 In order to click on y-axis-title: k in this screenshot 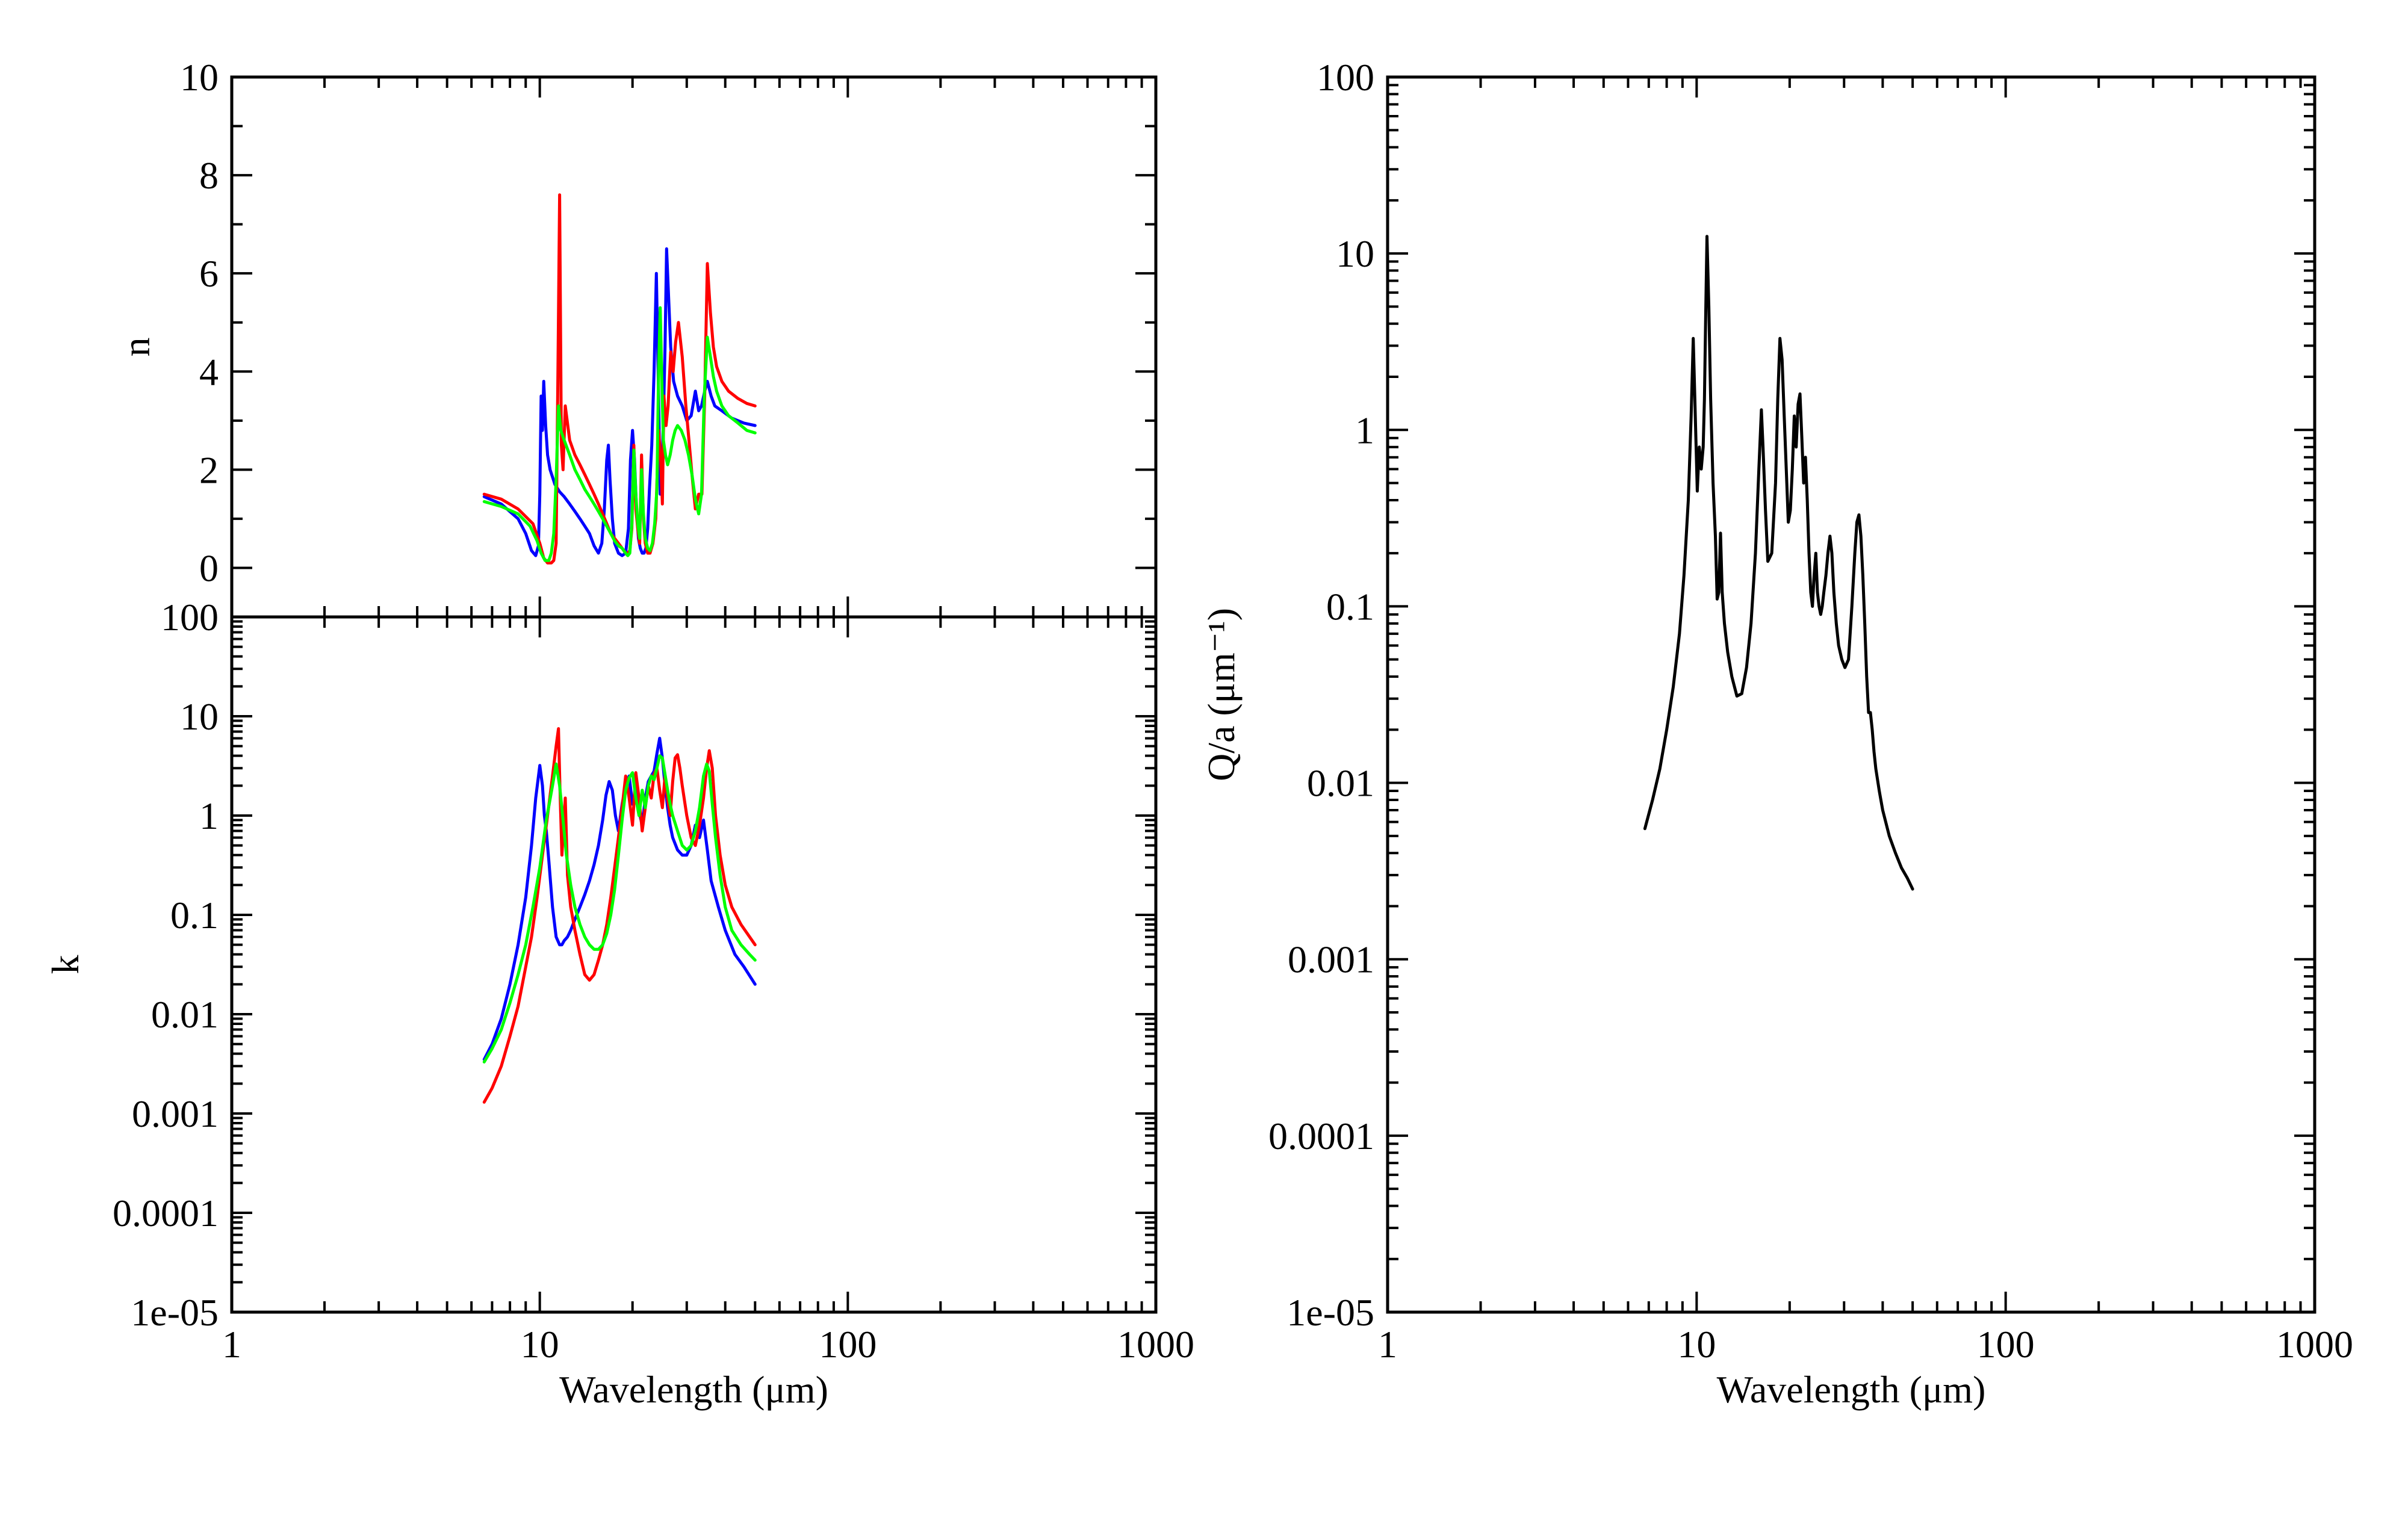, I will do `click(65, 964)`.